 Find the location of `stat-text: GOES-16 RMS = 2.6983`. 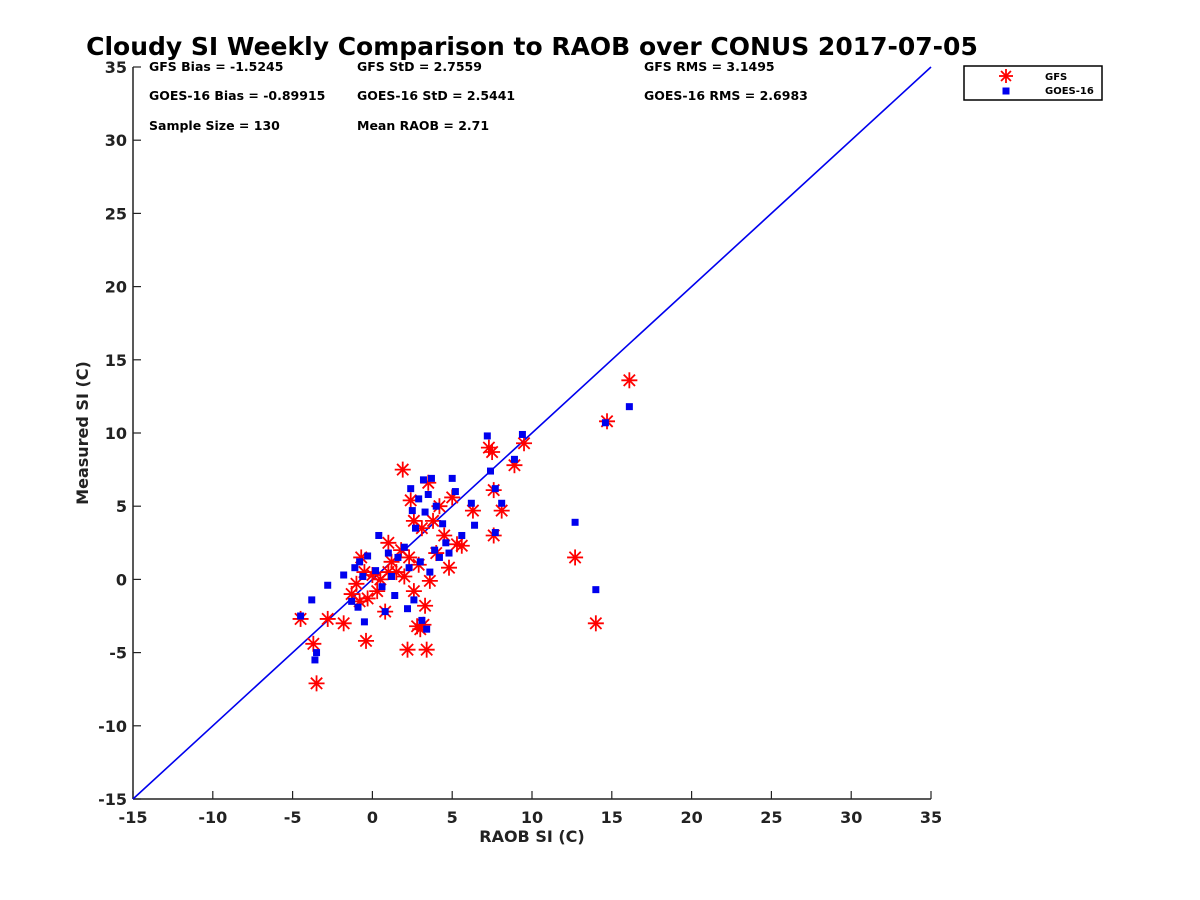

stat-text: GOES-16 RMS = 2.6983 is located at coordinates (726, 95).